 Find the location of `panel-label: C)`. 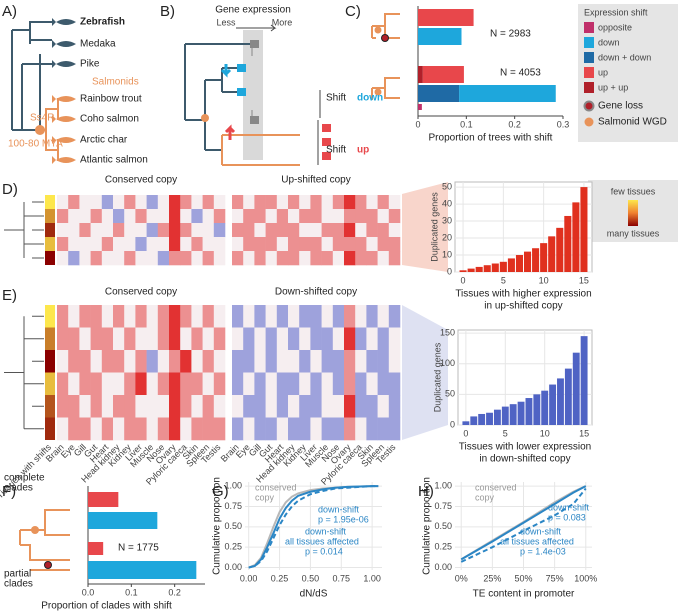

panel-label: C) is located at coordinates (353, 11).